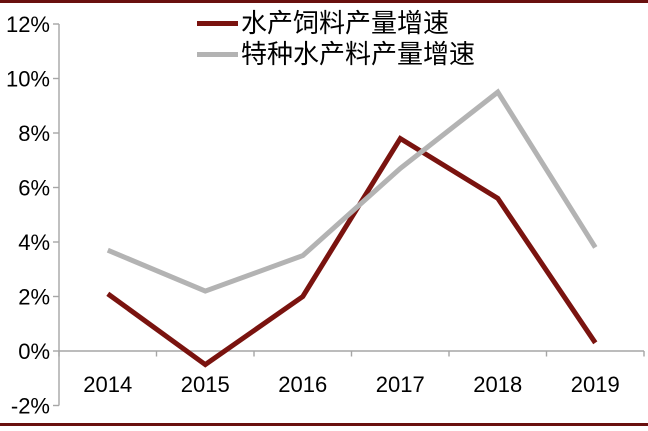  Describe the element at coordinates (107, 384) in the screenshot. I see `x-axis-tick-label: 2014` at that location.